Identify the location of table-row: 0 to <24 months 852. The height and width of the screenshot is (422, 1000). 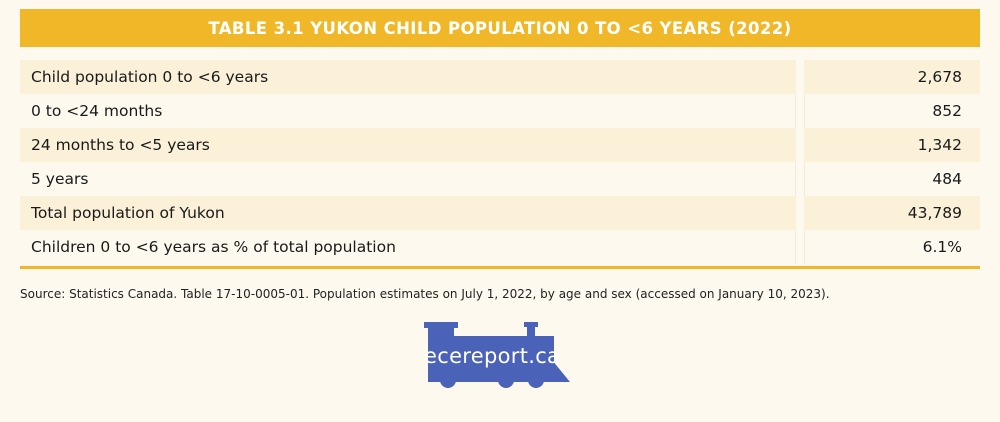
(500, 111).